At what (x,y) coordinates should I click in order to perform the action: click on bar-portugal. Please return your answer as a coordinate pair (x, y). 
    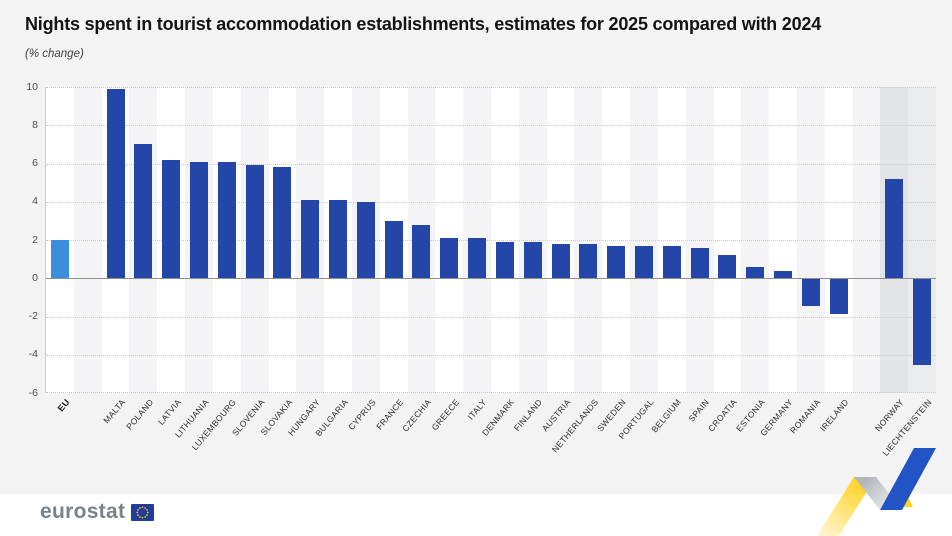
    Looking at the image, I should click on (643, 262).